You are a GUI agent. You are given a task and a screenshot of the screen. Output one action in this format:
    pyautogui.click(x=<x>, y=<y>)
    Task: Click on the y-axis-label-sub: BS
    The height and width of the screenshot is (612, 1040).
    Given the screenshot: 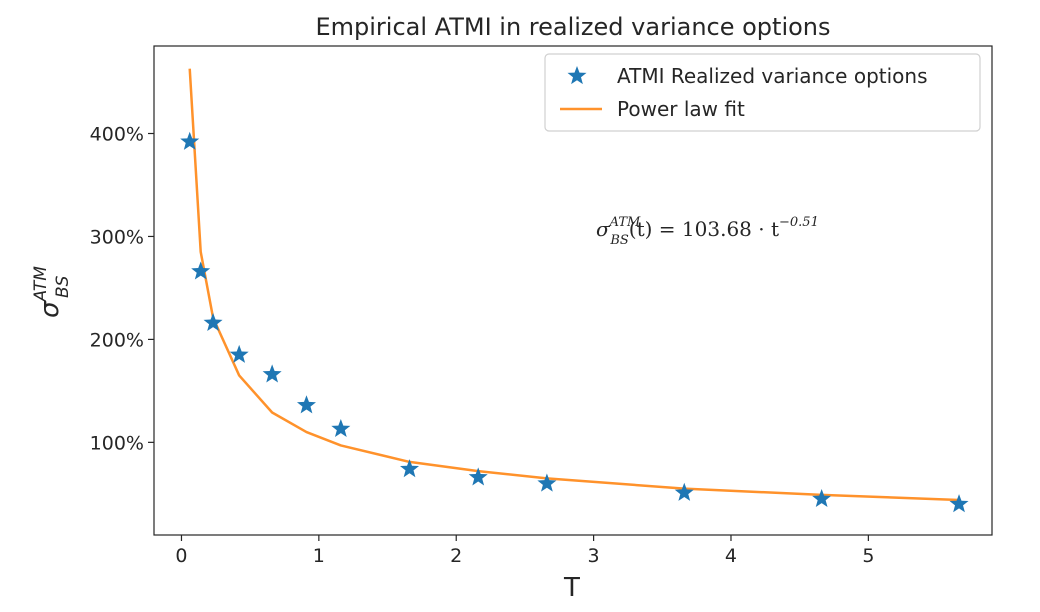 What is the action you would take?
    pyautogui.click(x=63, y=286)
    